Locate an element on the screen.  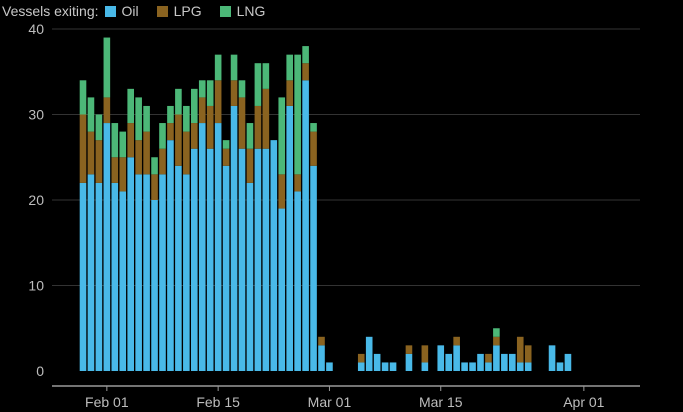
y-tick-label-30: 30 is located at coordinates (36, 115).